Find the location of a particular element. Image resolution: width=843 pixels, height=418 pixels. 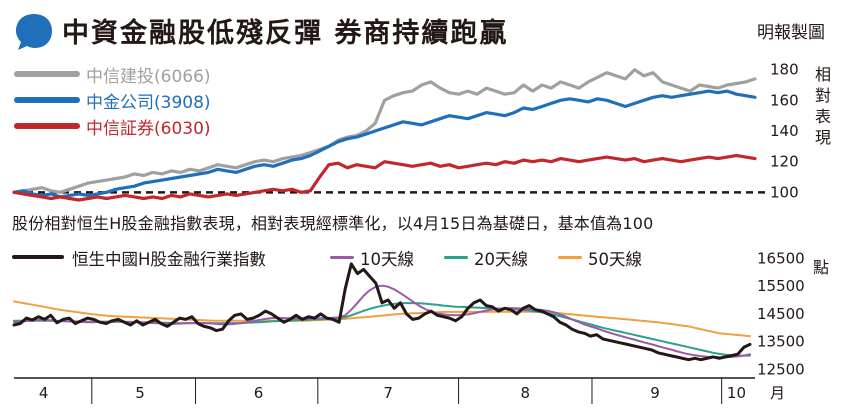

legend-swatch-ma10 is located at coordinates (342, 257).